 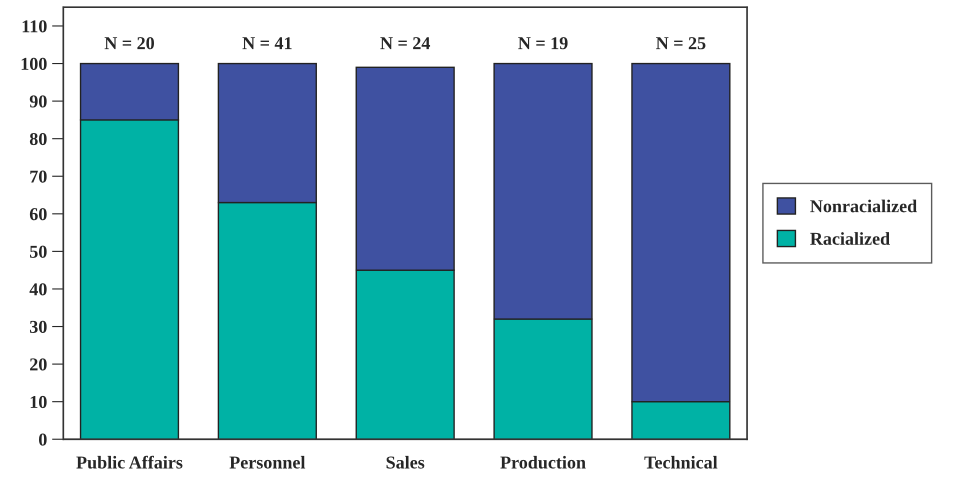 I want to click on y-tick-label: 0, so click(x=43, y=440).